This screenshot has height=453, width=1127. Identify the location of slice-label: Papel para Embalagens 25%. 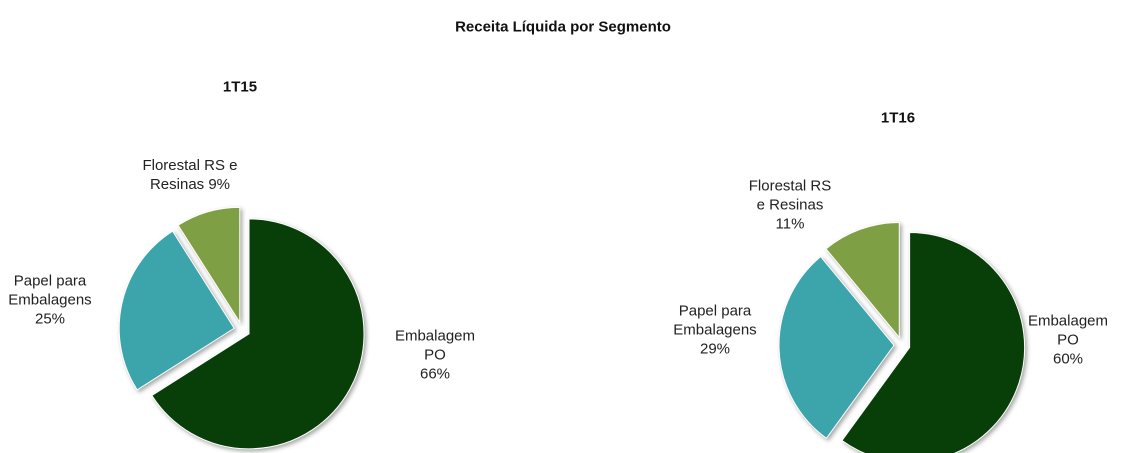
(50, 300).